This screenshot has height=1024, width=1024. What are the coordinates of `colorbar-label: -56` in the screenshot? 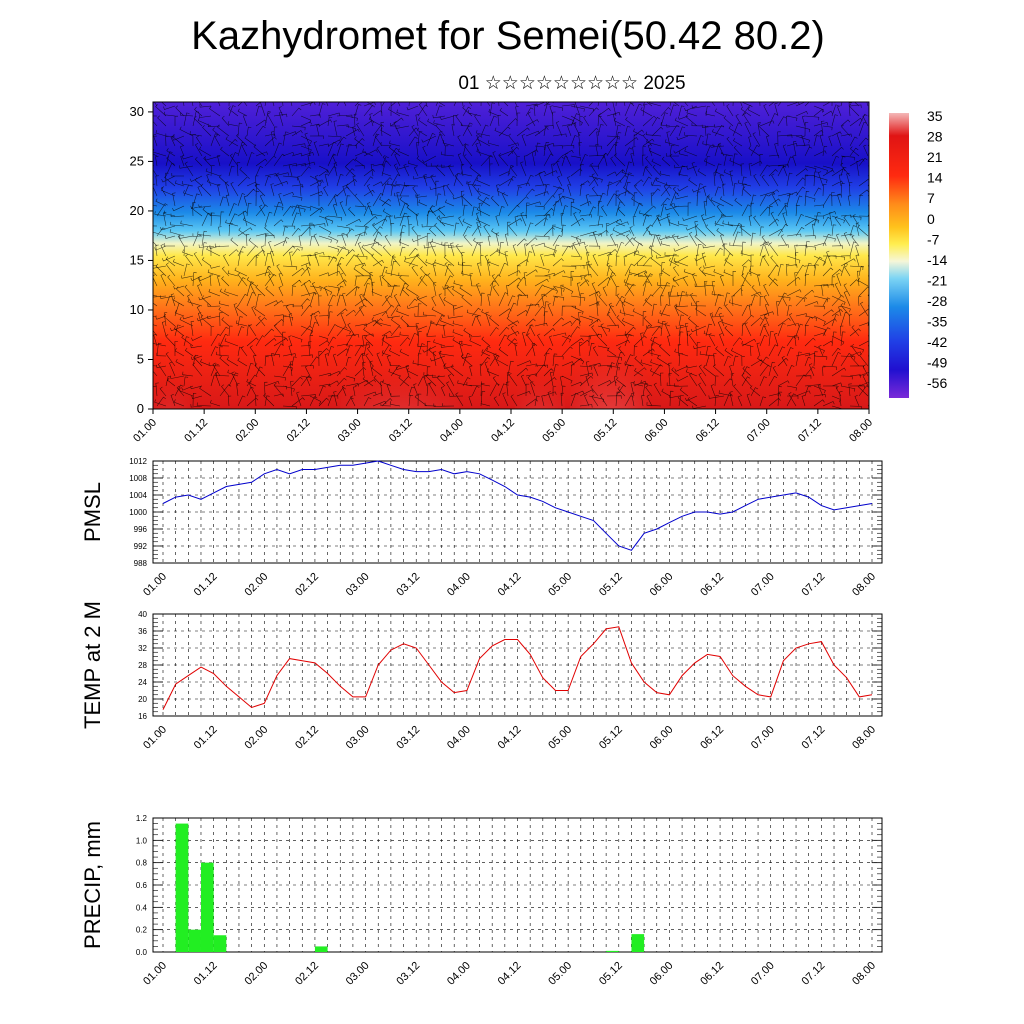 It's located at (937, 383).